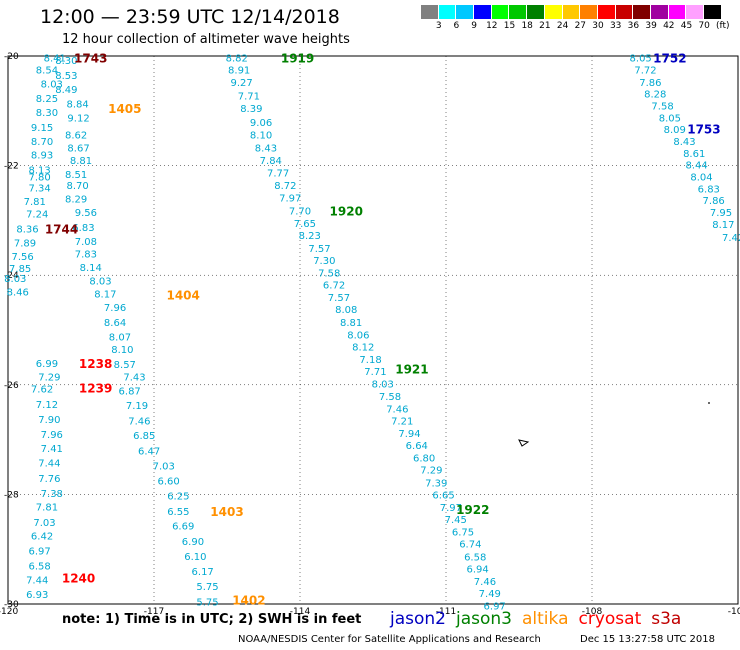  What do you see at coordinates (76, 199) in the screenshot?
I see `swh-value: 8.29` at bounding box center [76, 199].